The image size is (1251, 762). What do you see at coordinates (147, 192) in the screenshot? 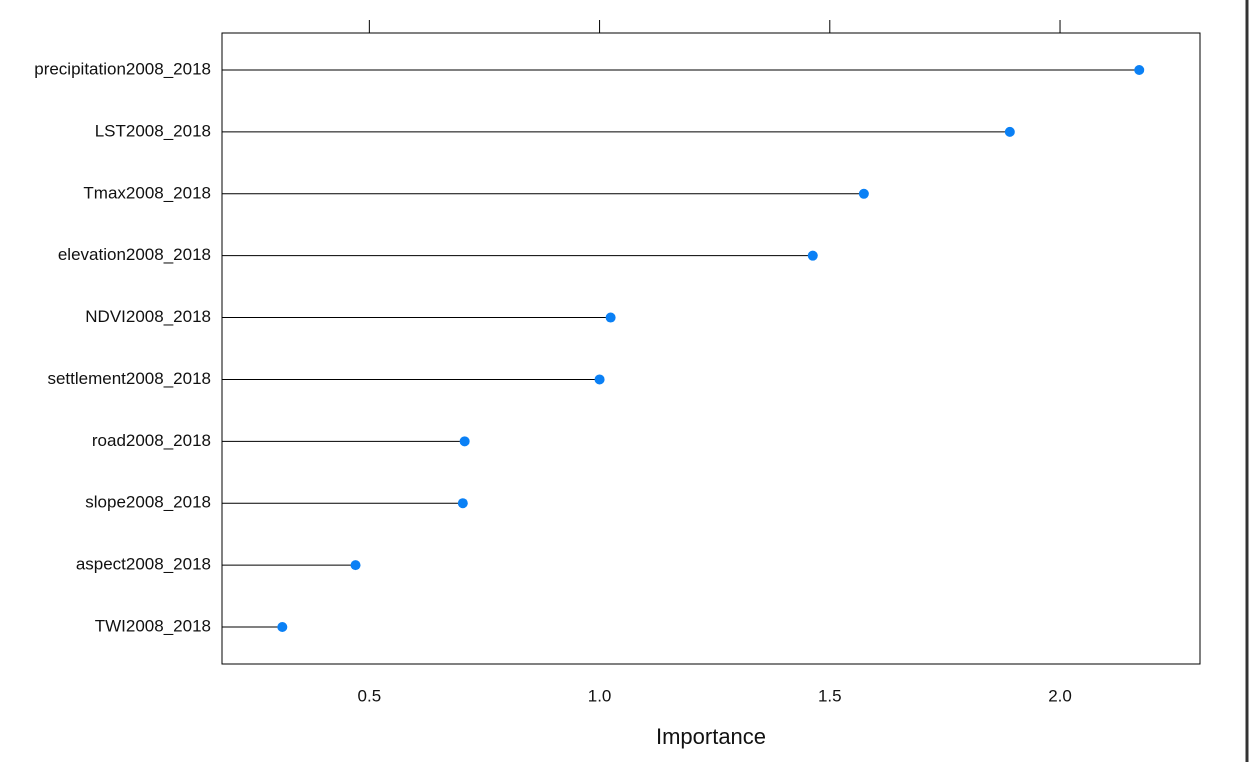
I see `y-tick-label: Tmax2008_2018` at bounding box center [147, 192].